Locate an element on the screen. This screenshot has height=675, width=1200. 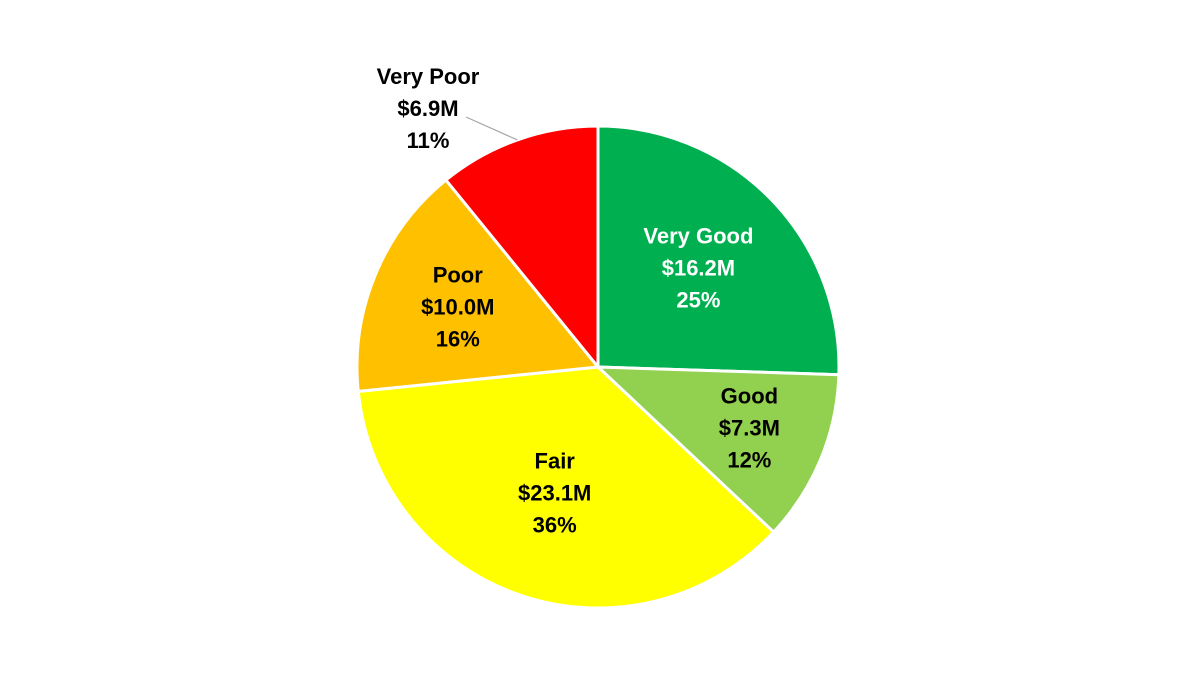
data-label-good: Good $7.3M 12% is located at coordinates (749, 428).